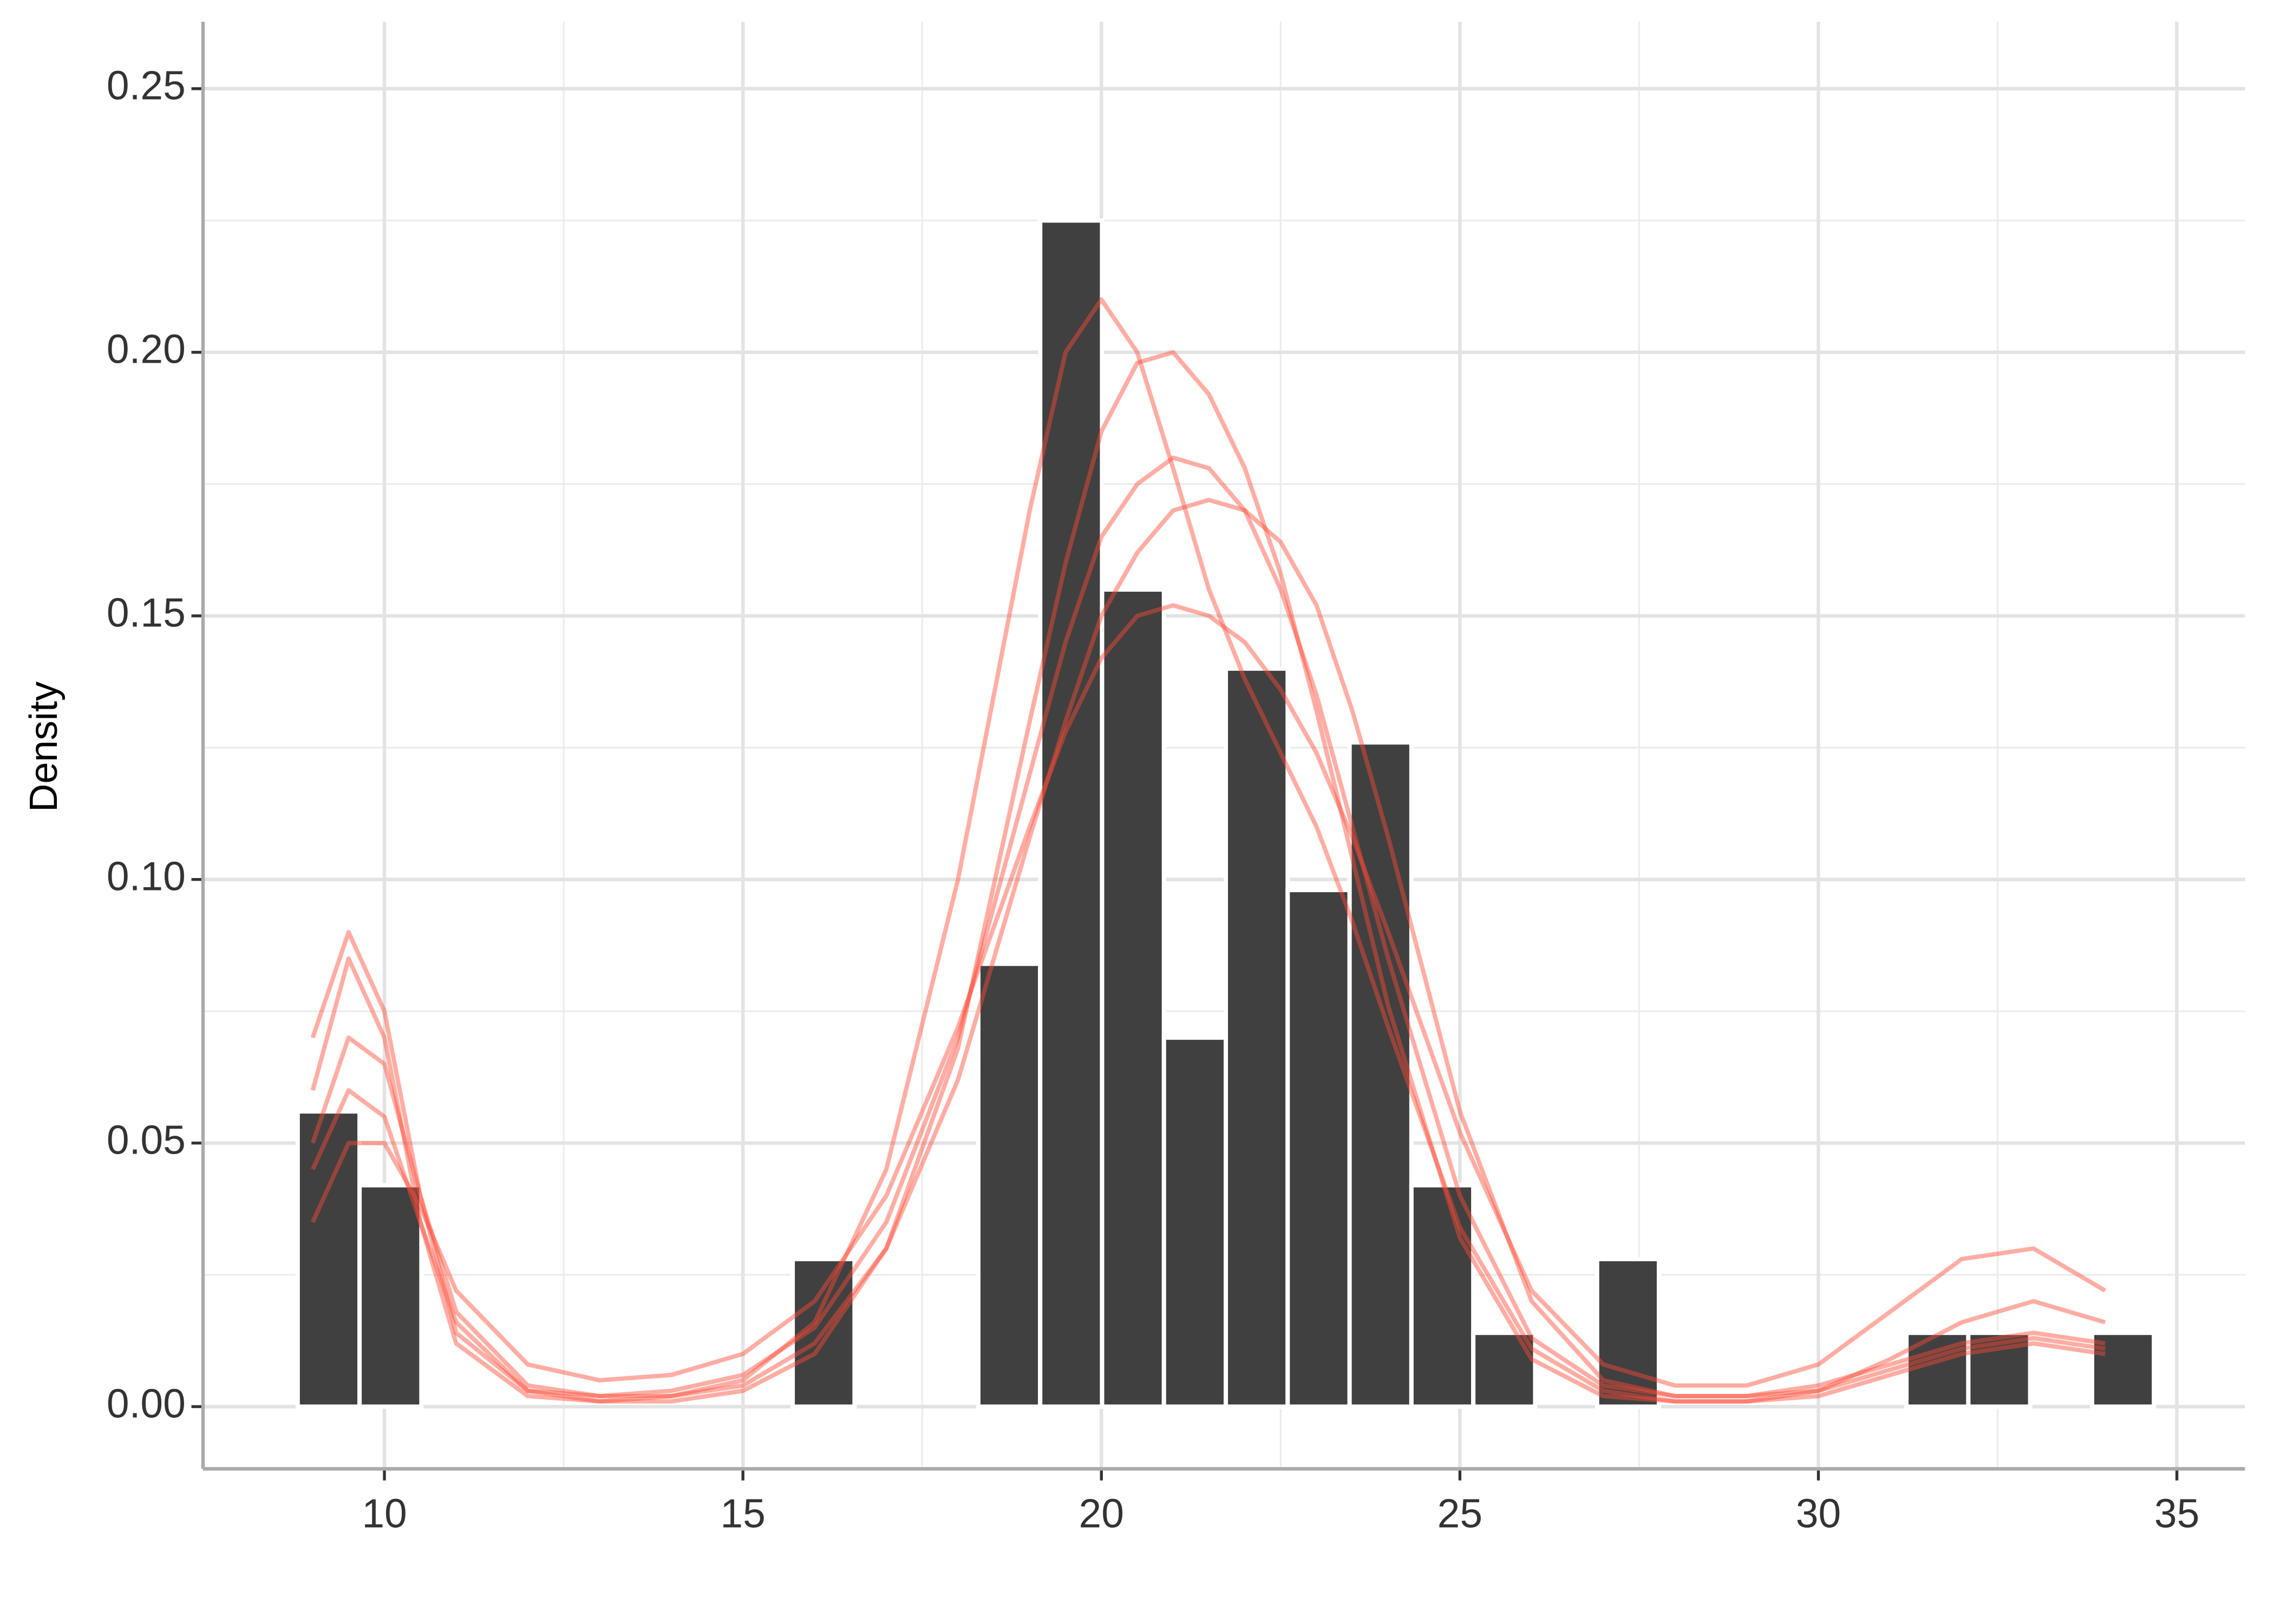 The width and height of the screenshot is (2274, 1624). I want to click on y-tick-label: 0.00, so click(147, 1403).